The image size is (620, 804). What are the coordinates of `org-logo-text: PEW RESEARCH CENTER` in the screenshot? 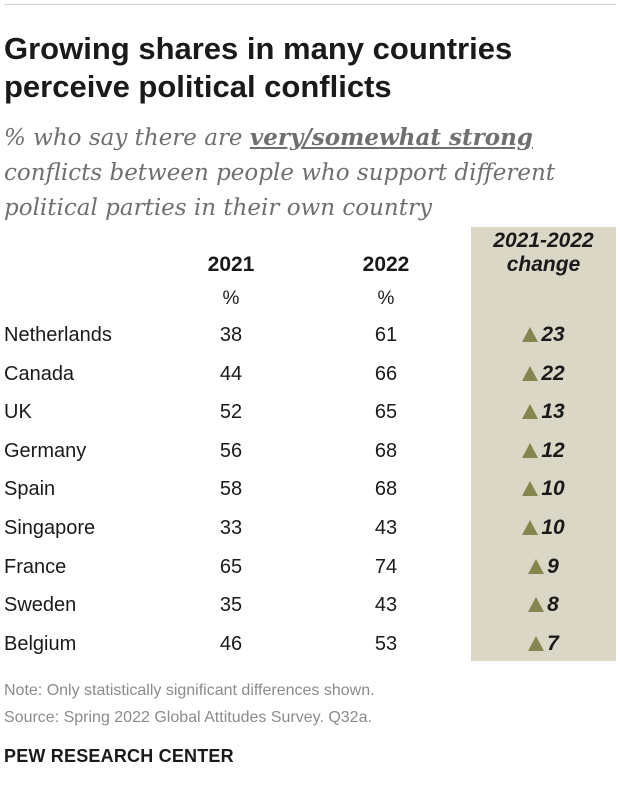 It's located at (119, 756).